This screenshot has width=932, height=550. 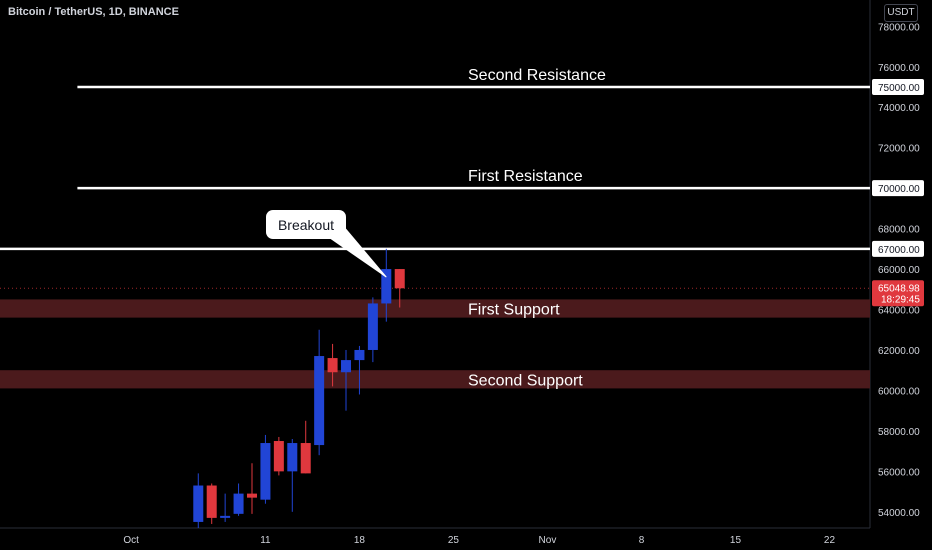 What do you see at coordinates (525, 380) in the screenshot?
I see `support-zone-label: Second Support` at bounding box center [525, 380].